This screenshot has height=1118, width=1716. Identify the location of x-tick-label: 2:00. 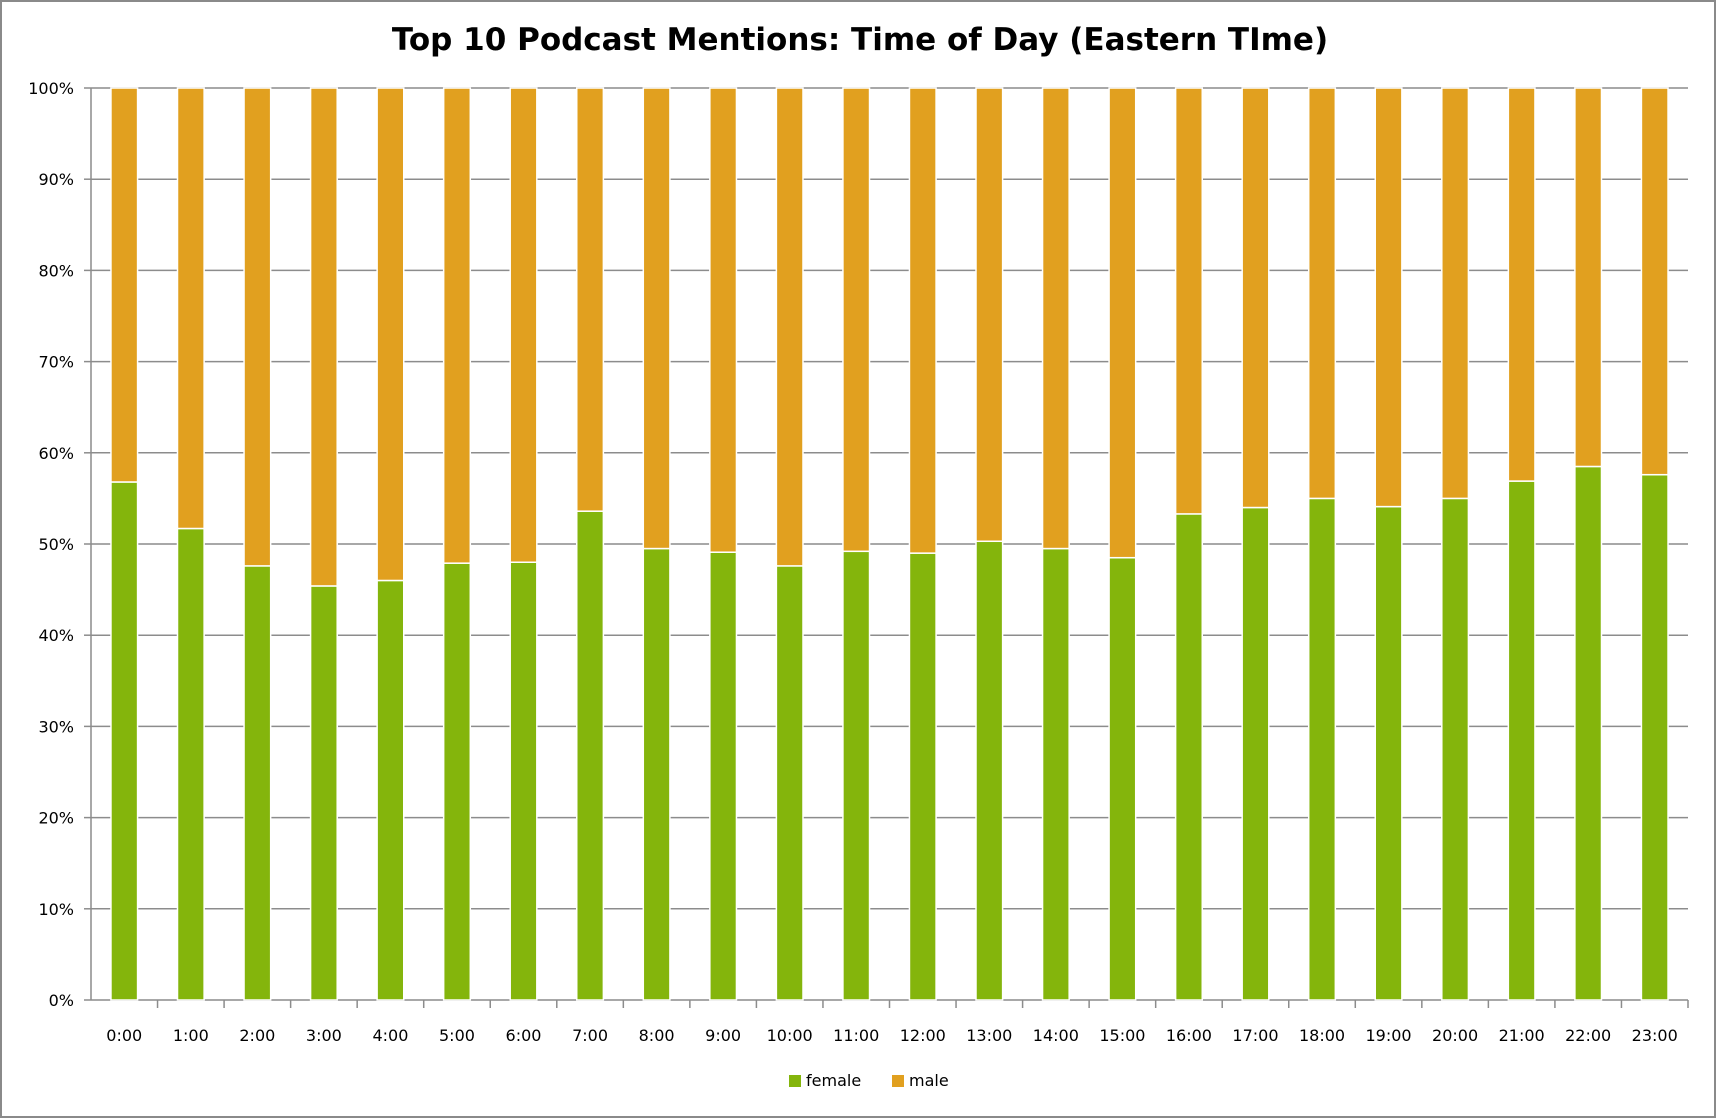
(257, 1035).